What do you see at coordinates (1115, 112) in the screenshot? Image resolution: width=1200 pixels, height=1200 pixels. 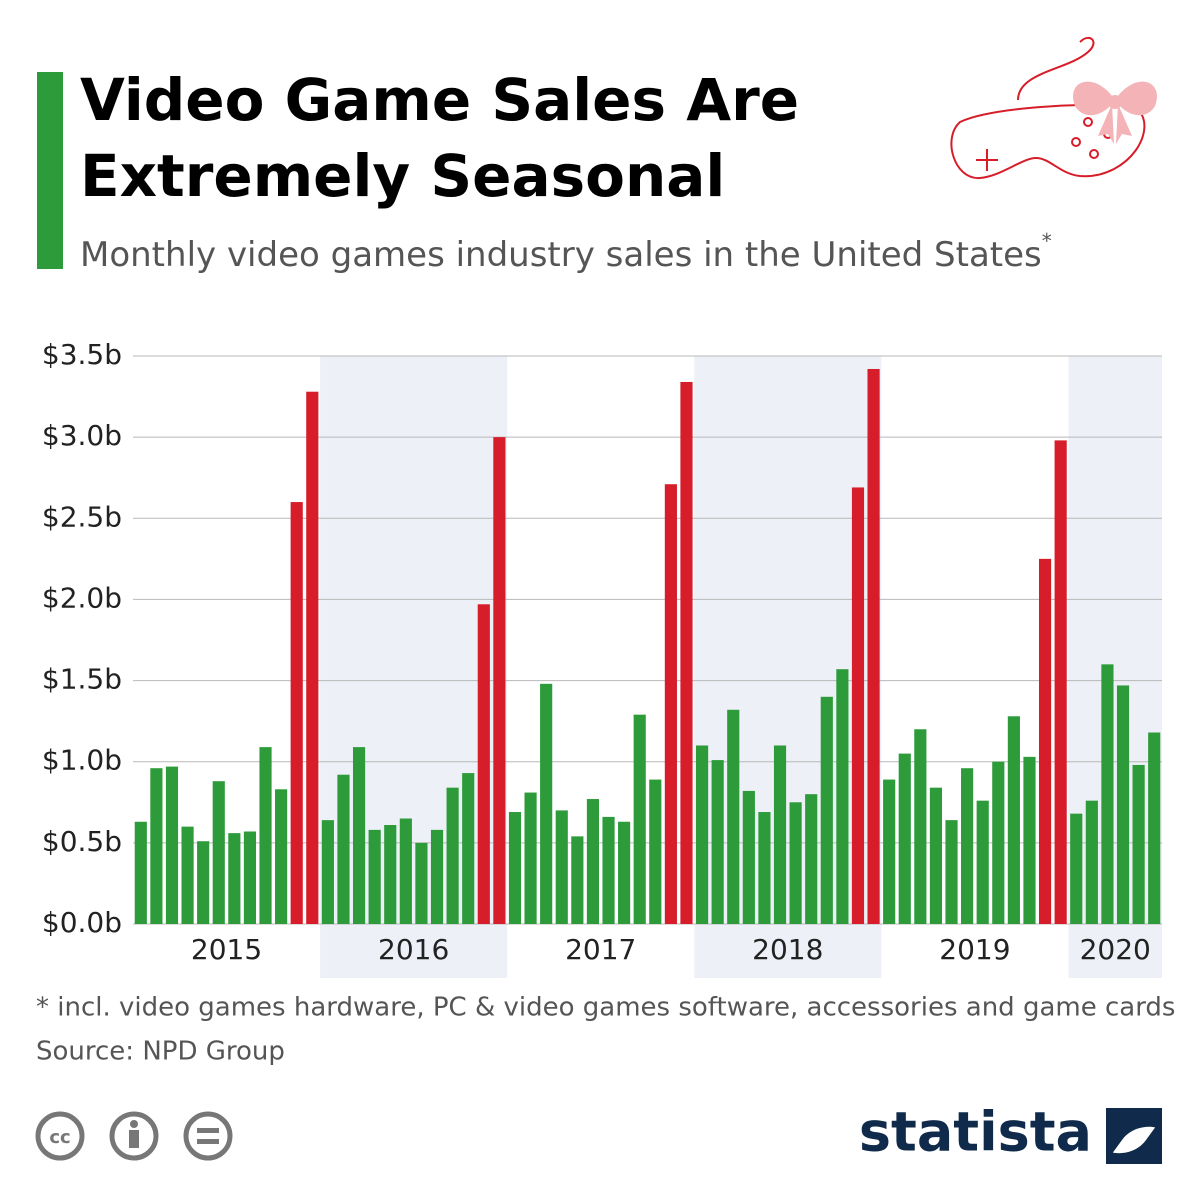 I see `bow-icon` at bounding box center [1115, 112].